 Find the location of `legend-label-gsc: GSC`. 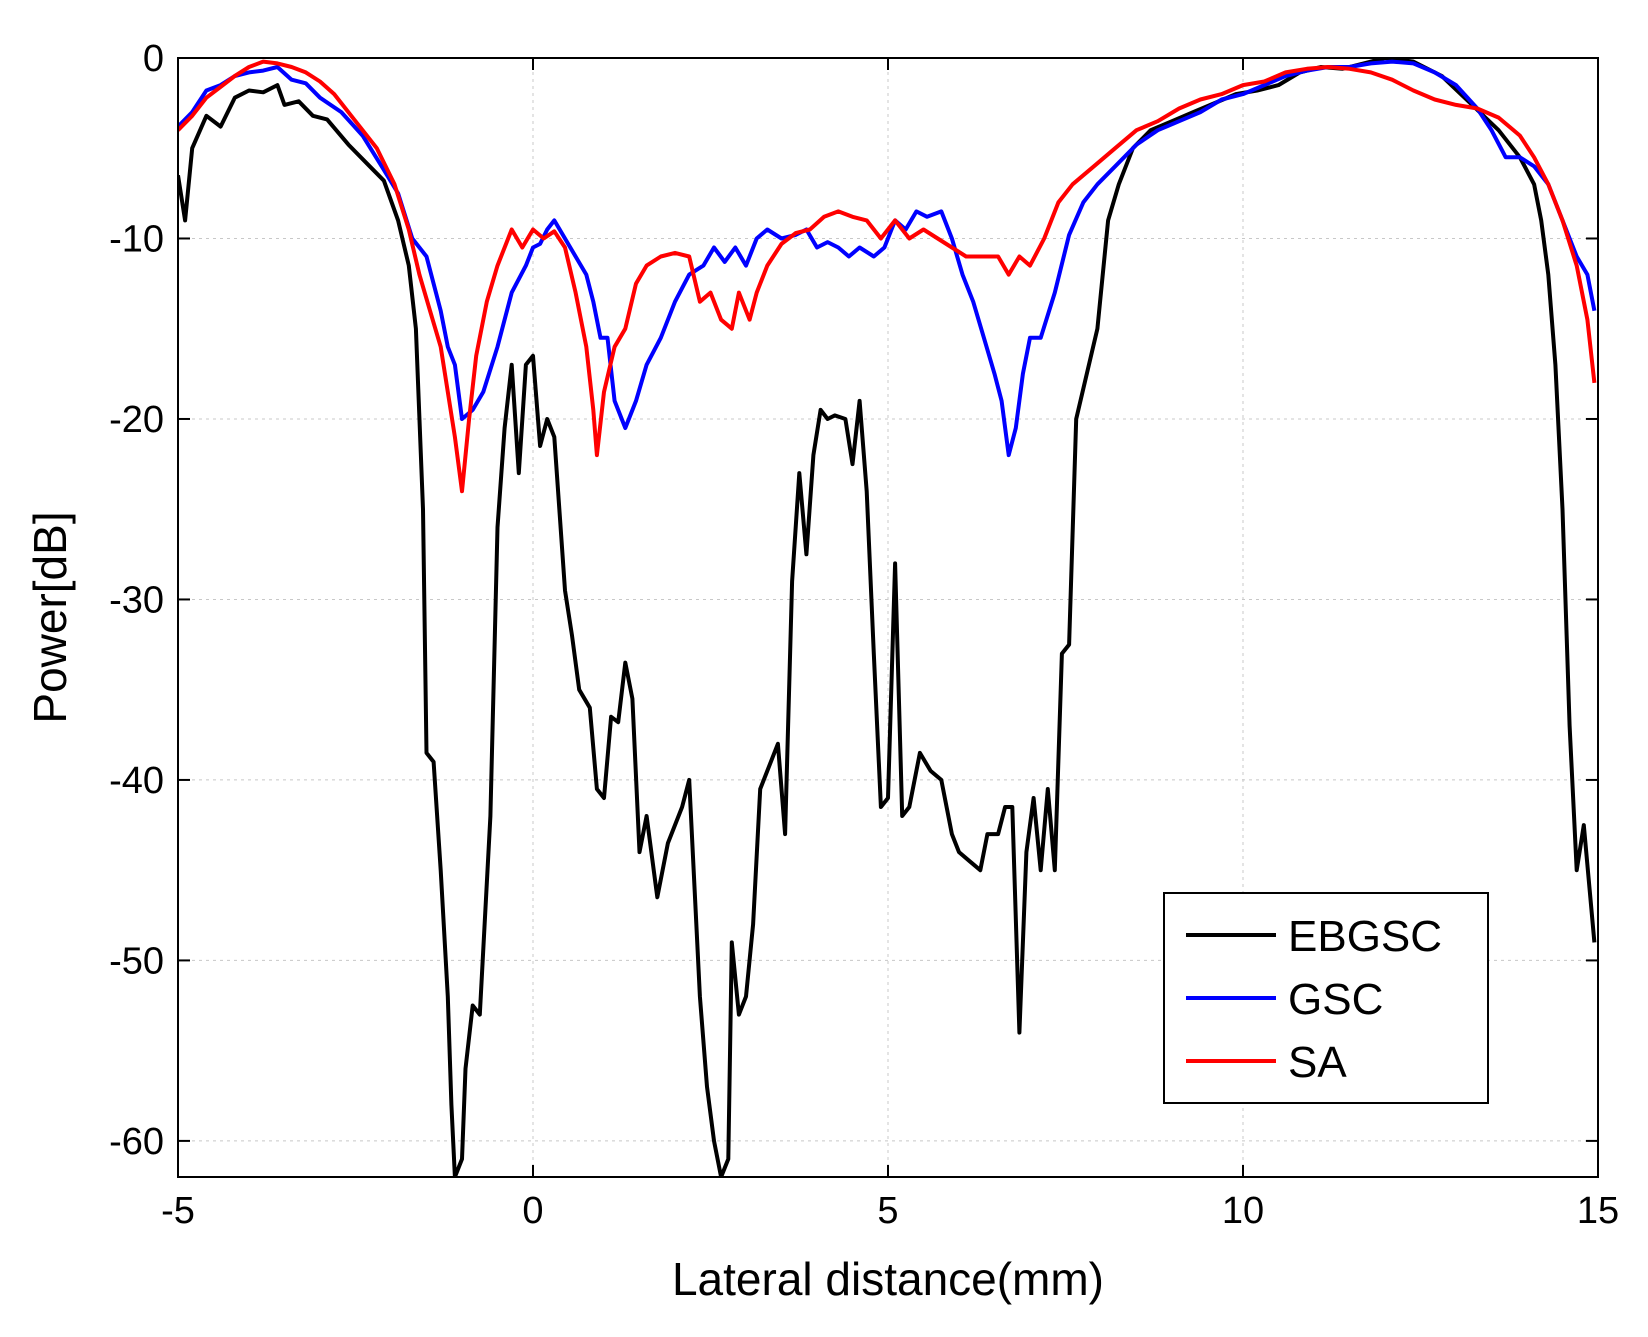

legend-label-gsc: GSC is located at coordinates (1335, 999).